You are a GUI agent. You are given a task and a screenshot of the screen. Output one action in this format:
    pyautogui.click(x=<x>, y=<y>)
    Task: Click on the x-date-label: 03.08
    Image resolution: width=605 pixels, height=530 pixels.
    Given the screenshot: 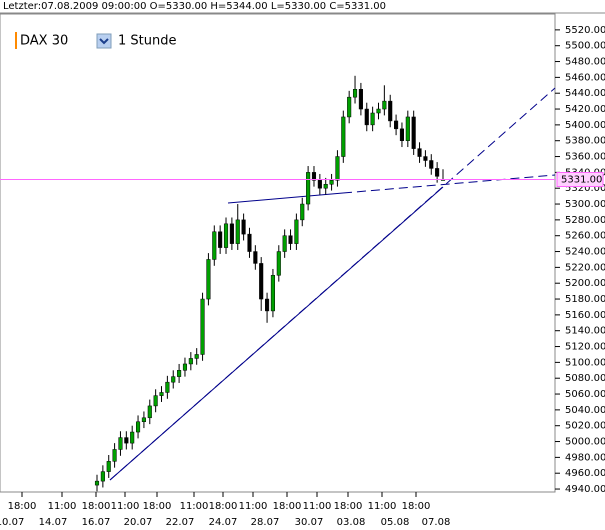 What is the action you would take?
    pyautogui.click(x=351, y=522)
    